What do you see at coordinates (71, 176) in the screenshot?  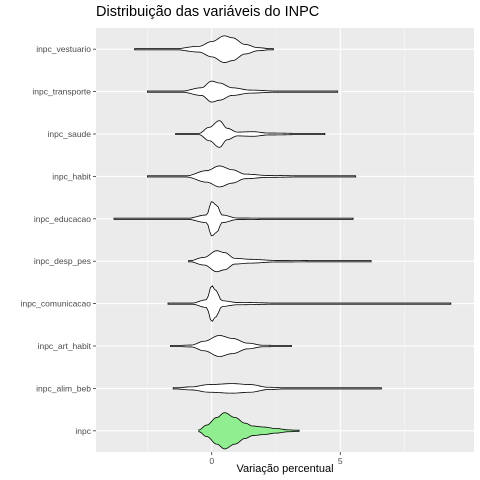 I see `y-tick-label-inpc_habit: inpc_habit` at bounding box center [71, 176].